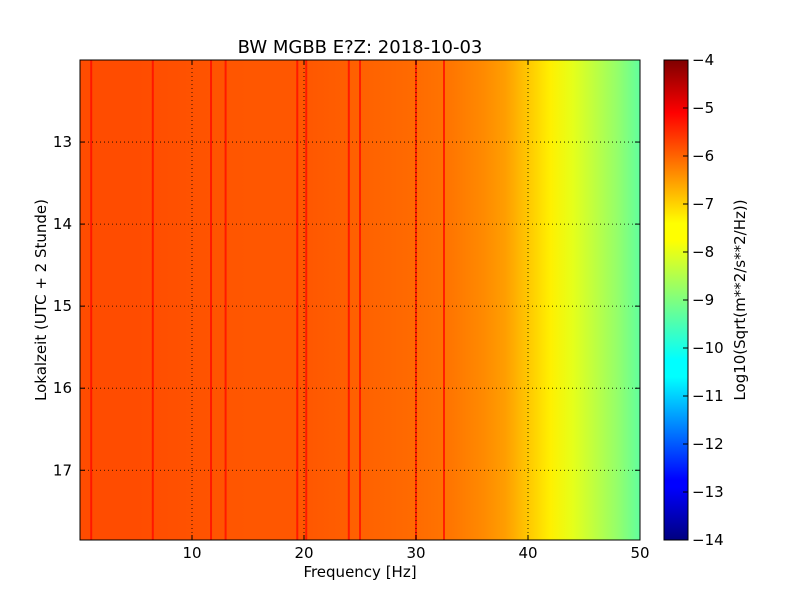  I want to click on colorbar-tick-label: −12, so click(708, 444).